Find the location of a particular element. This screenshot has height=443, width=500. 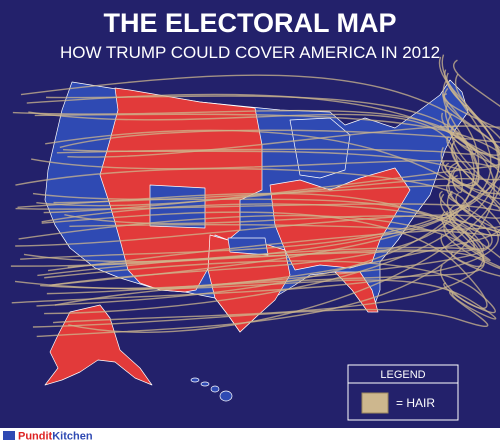

legend: LEGEND = HAIR is located at coordinates (403, 392).